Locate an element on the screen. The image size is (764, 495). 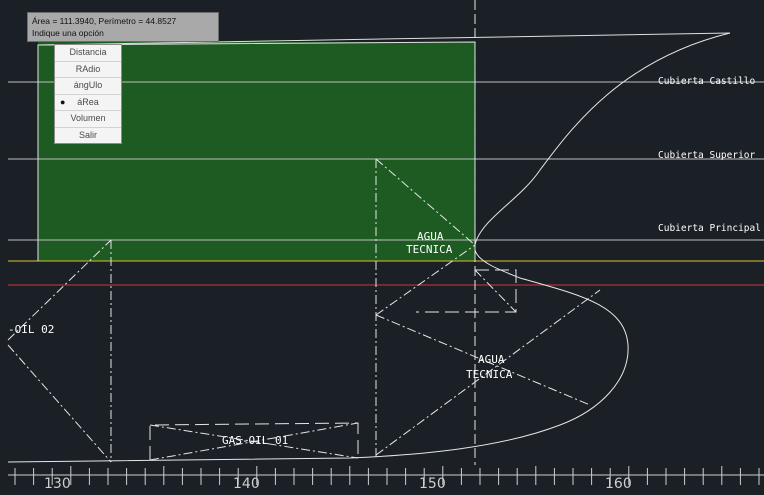
tooltip-area-line: Área = 111.3940, Perímetro = 44.8527 is located at coordinates (104, 21).